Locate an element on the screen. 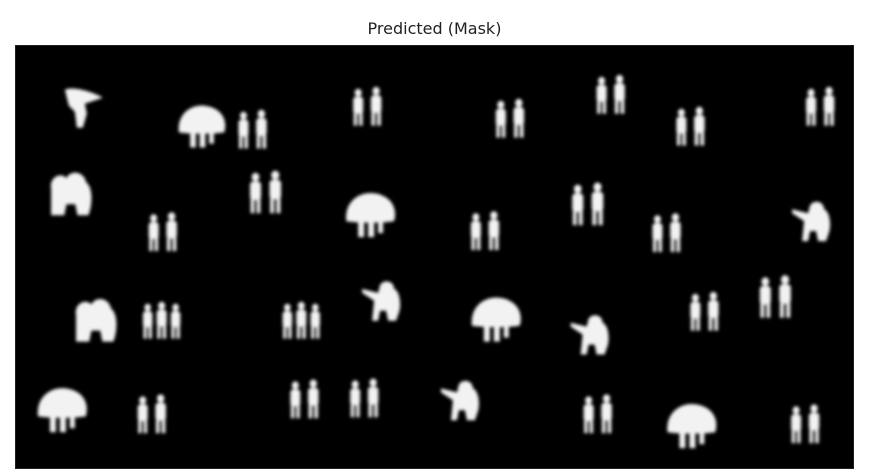 The height and width of the screenshot is (475, 877). figure-title: Predicted (Mask) is located at coordinates (434, 28).